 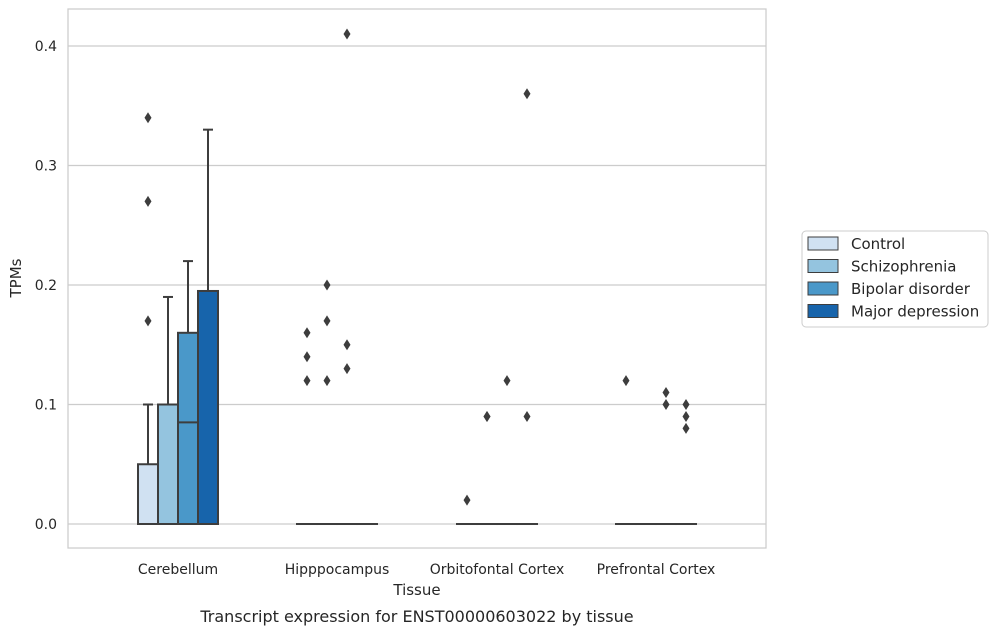 I want to click on legend-label: Major depression, so click(x=915, y=312).